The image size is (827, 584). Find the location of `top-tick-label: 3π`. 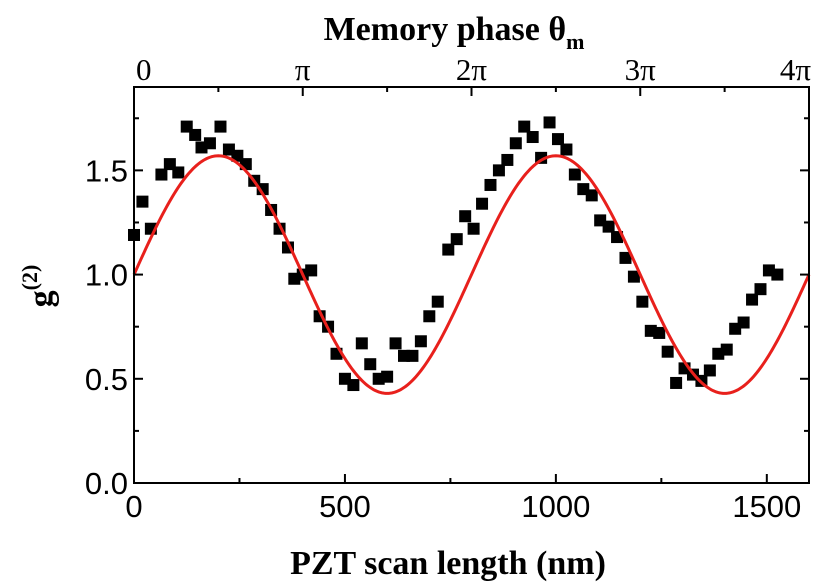

top-tick-label: 3π is located at coordinates (641, 69).